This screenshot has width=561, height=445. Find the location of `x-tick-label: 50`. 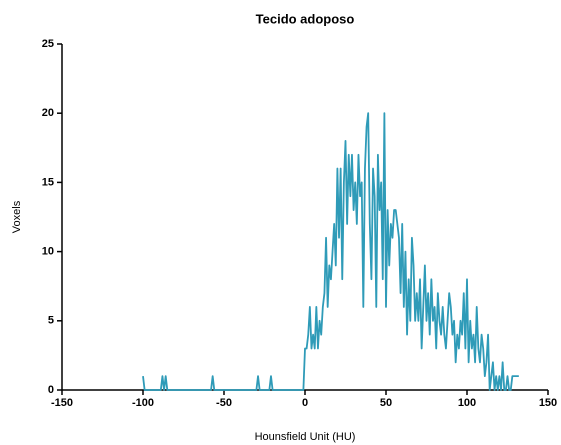

x-tick-label: 50 is located at coordinates (386, 403).